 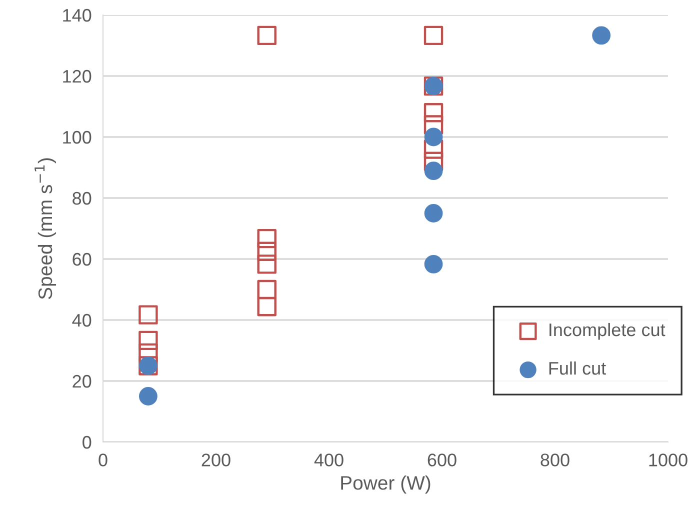 I want to click on y-tick-label: 80, so click(x=82, y=198).